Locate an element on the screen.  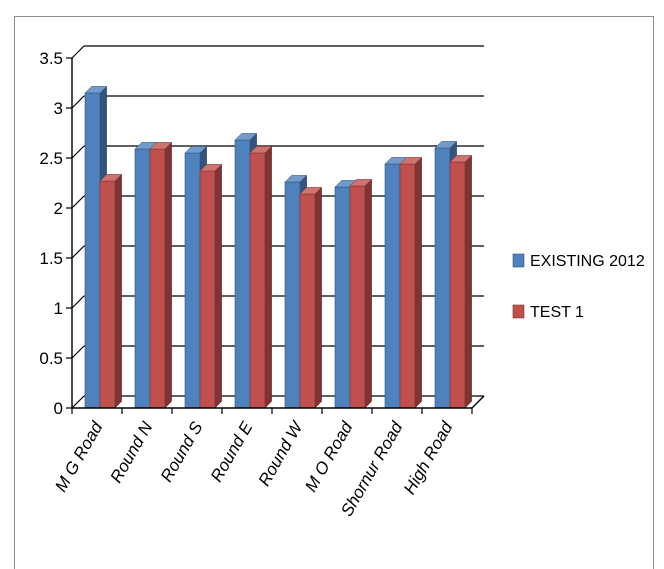
x-category-label: M O Road is located at coordinates (328, 456).